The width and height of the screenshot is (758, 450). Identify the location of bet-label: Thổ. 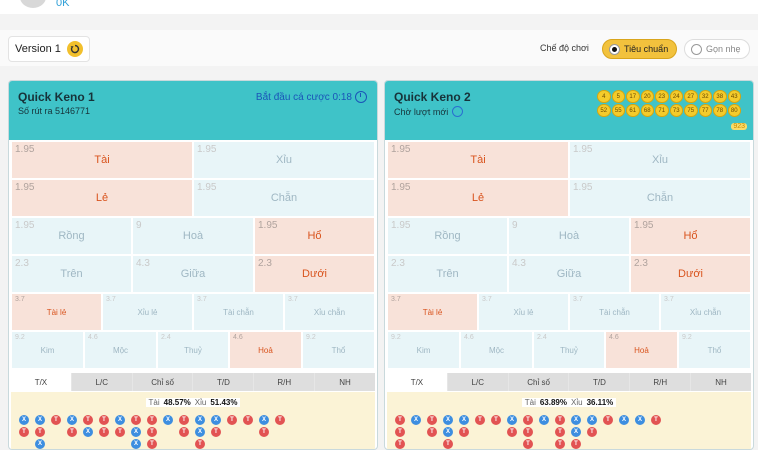
(338, 350).